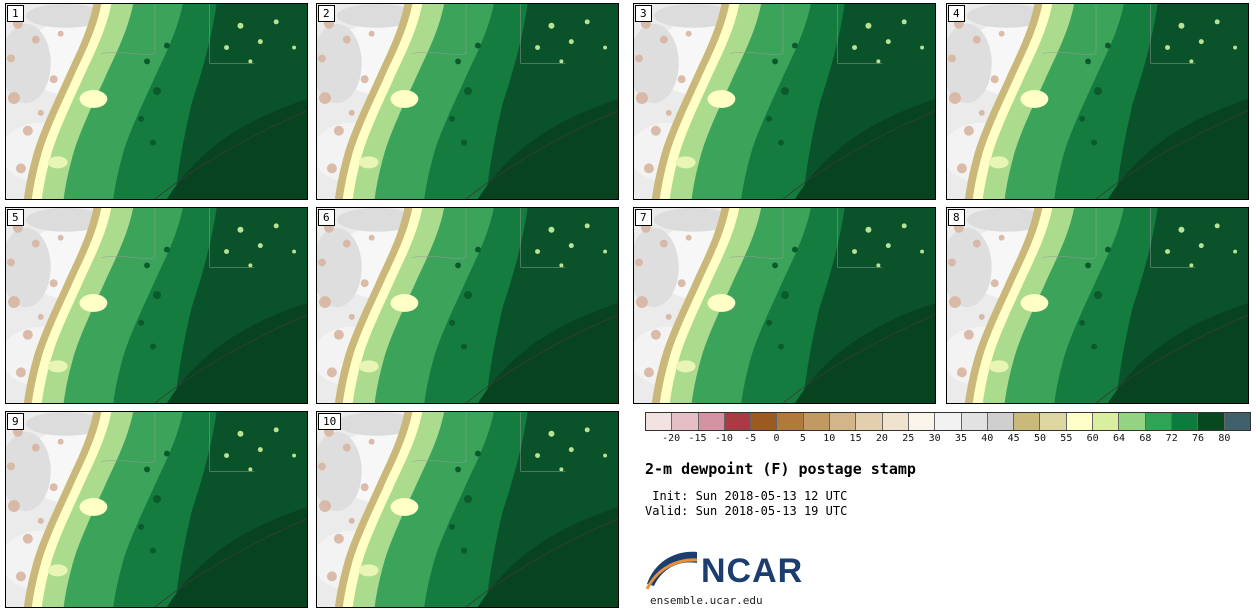  Describe the element at coordinates (750, 438) in the screenshot. I see `colorbar-tick: -5` at that location.